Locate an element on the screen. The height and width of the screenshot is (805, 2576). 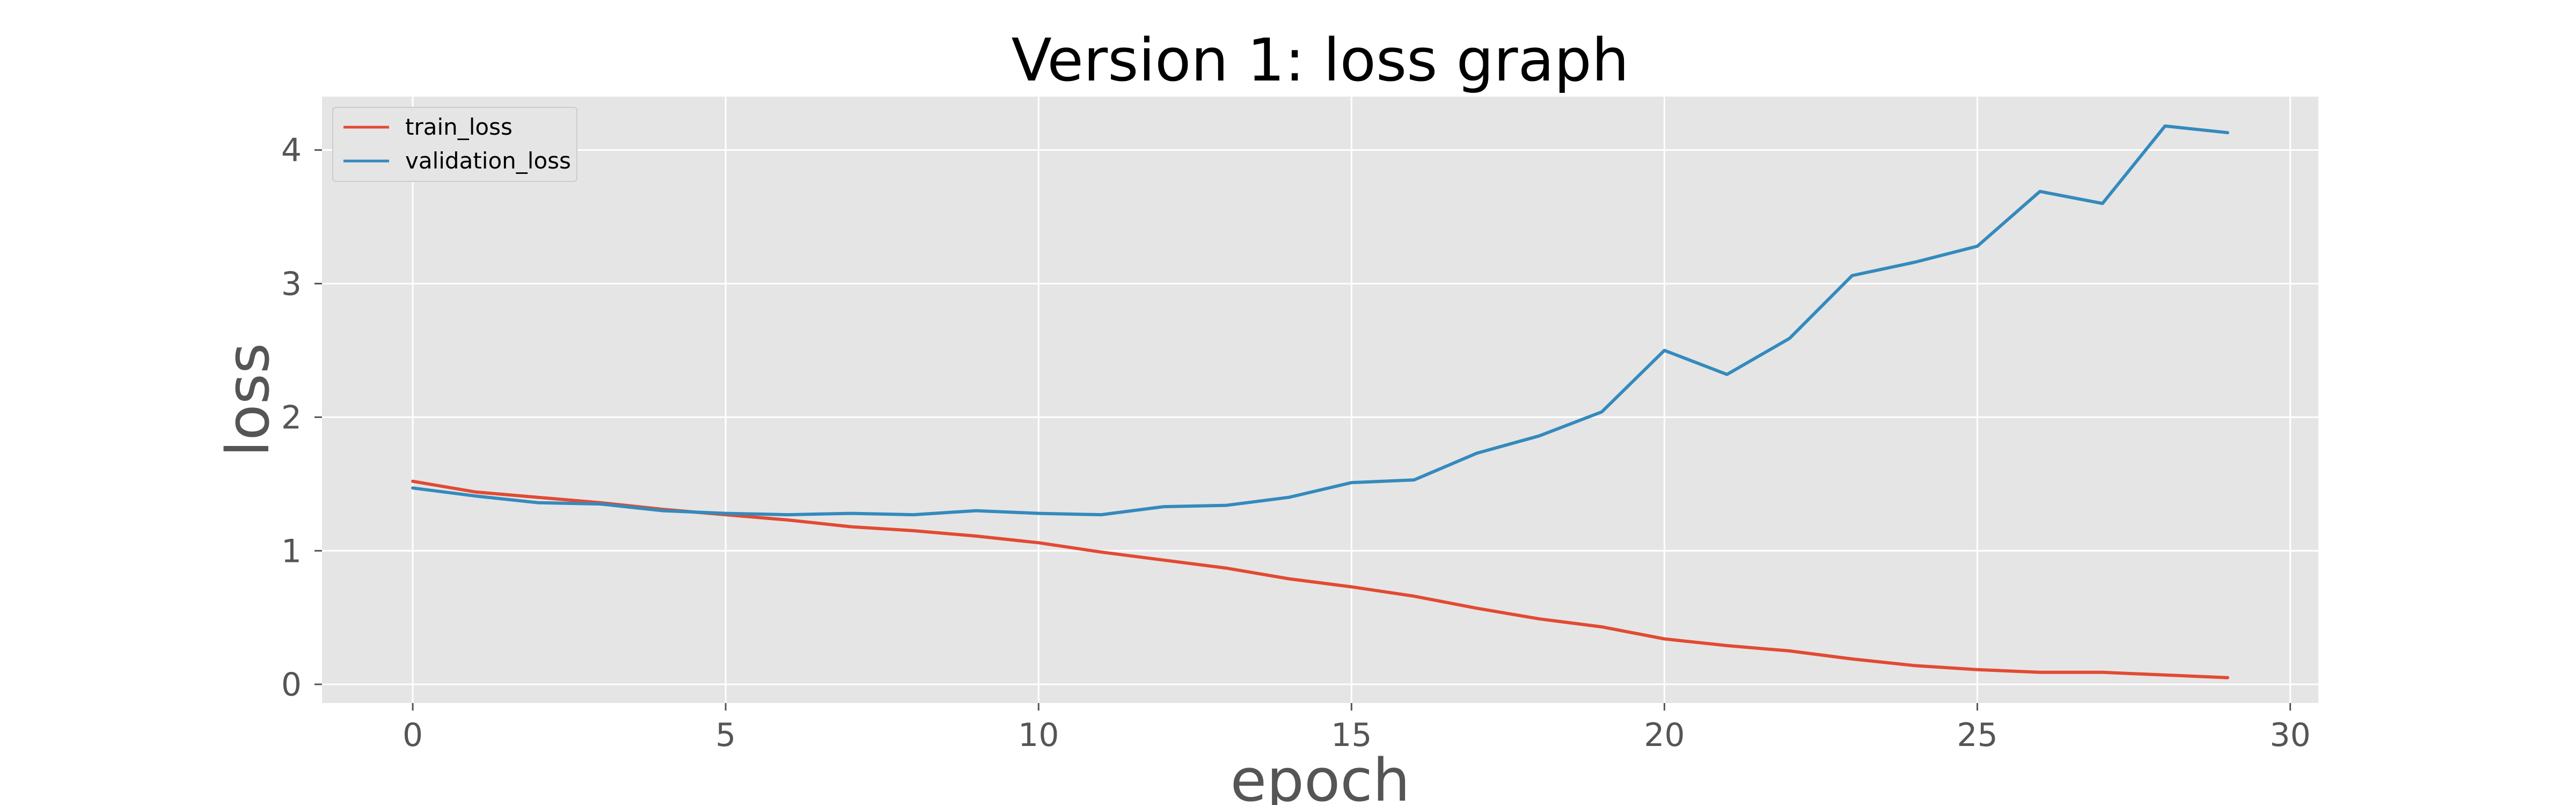
legend-box is located at coordinates (454, 144).